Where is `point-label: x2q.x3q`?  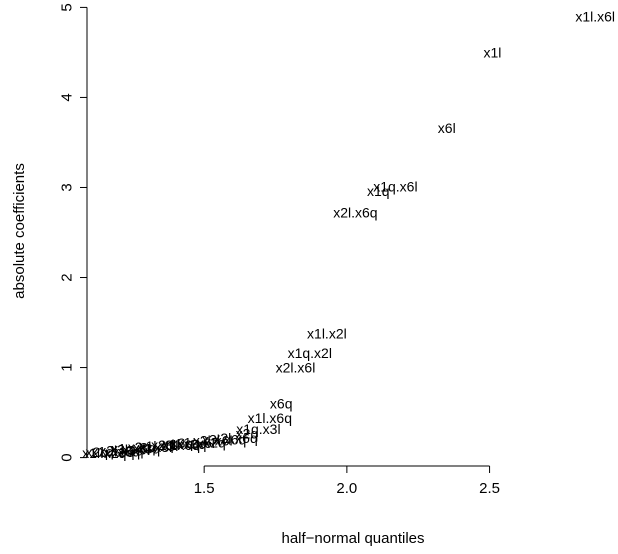
point-label: x2q.x3q is located at coordinates (109, 452).